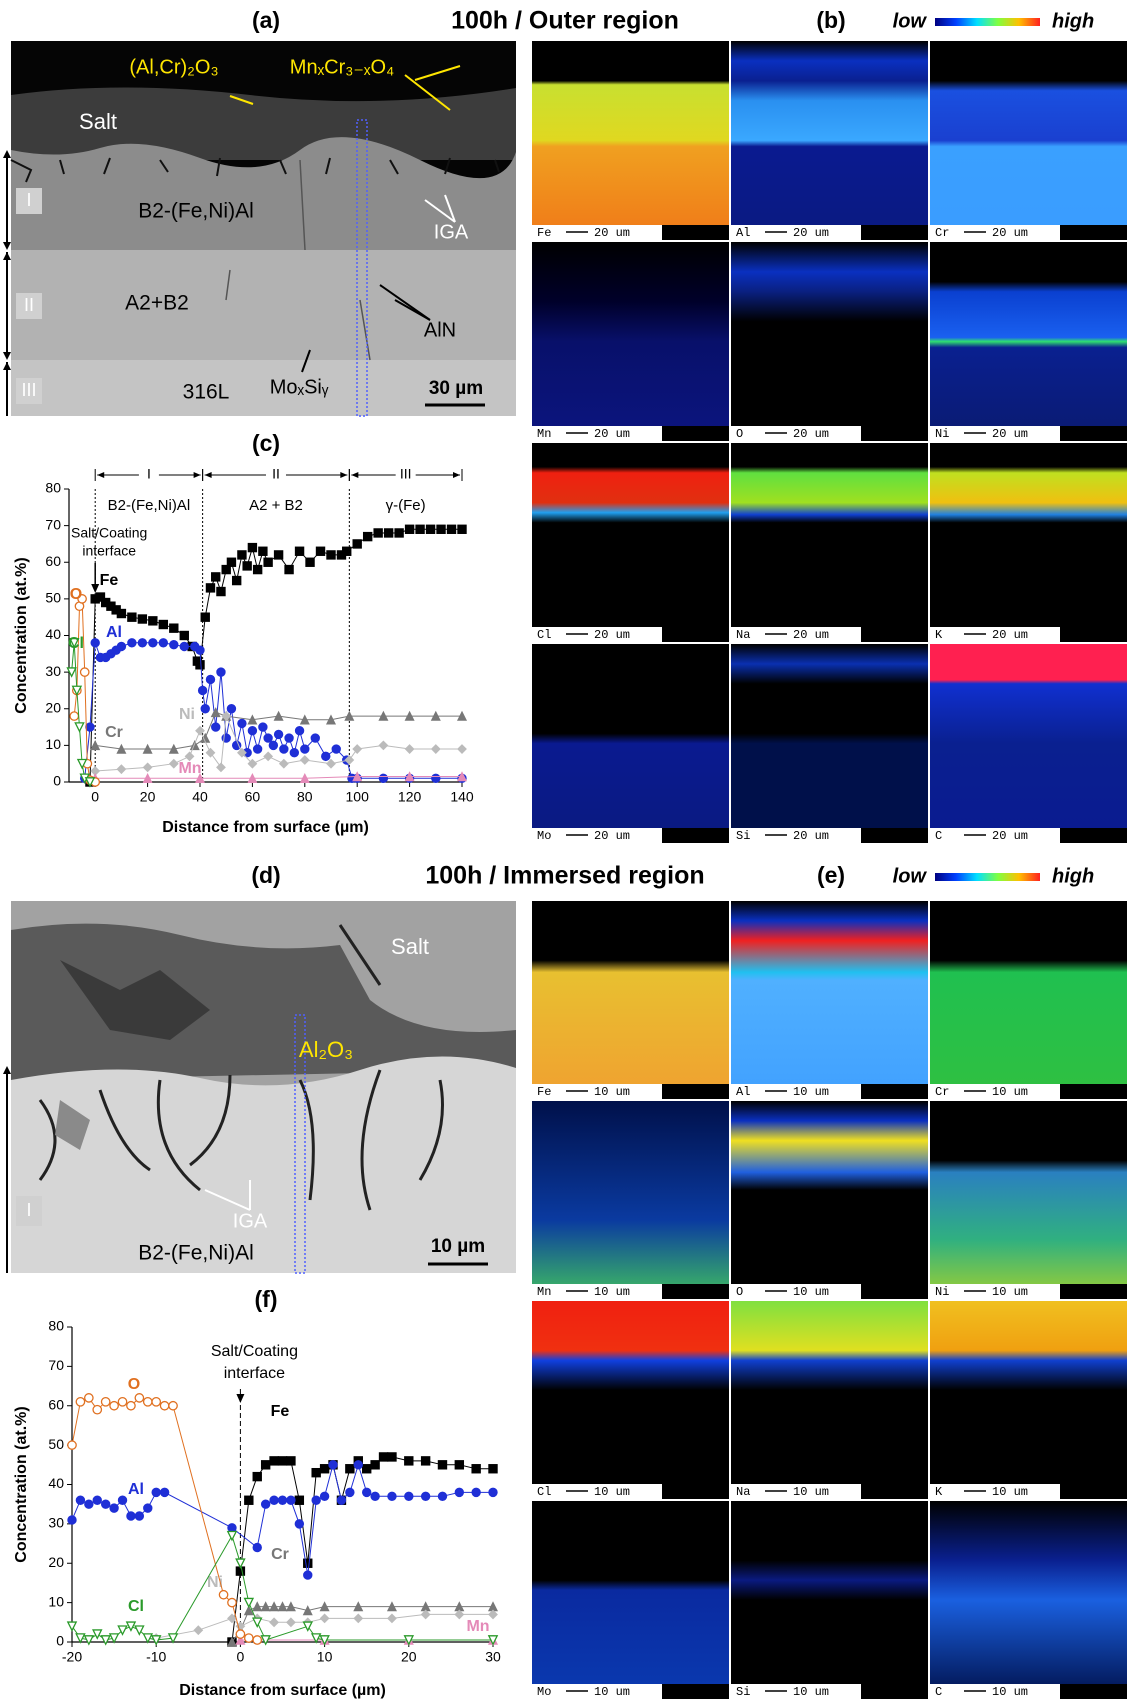  I want to click on y-tick-label: 10, so click(56, 1601).